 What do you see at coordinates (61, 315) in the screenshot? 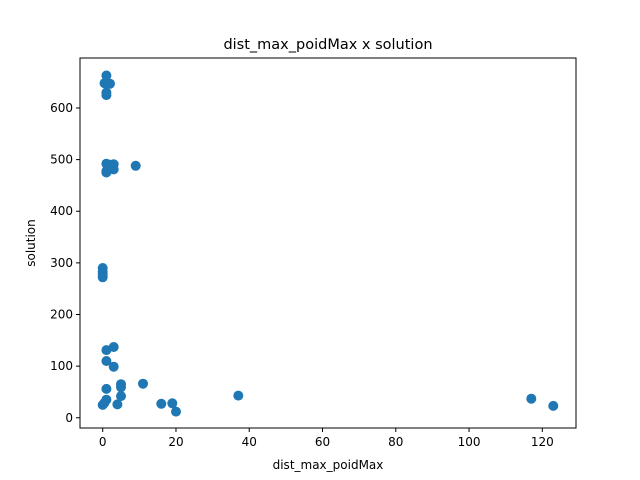
I see `y-tick-label-2: 200` at bounding box center [61, 315].